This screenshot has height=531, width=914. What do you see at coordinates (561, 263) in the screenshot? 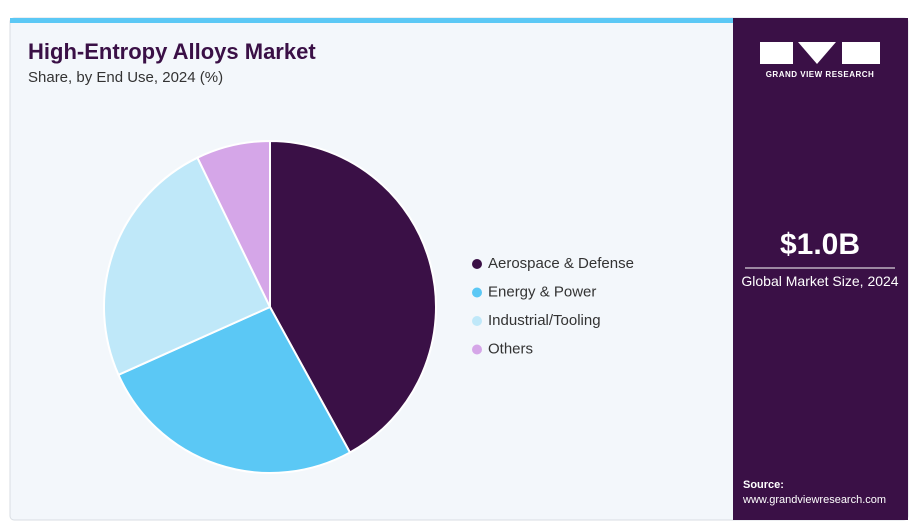
I see `legend-label: Aerospace & Defense` at bounding box center [561, 263].